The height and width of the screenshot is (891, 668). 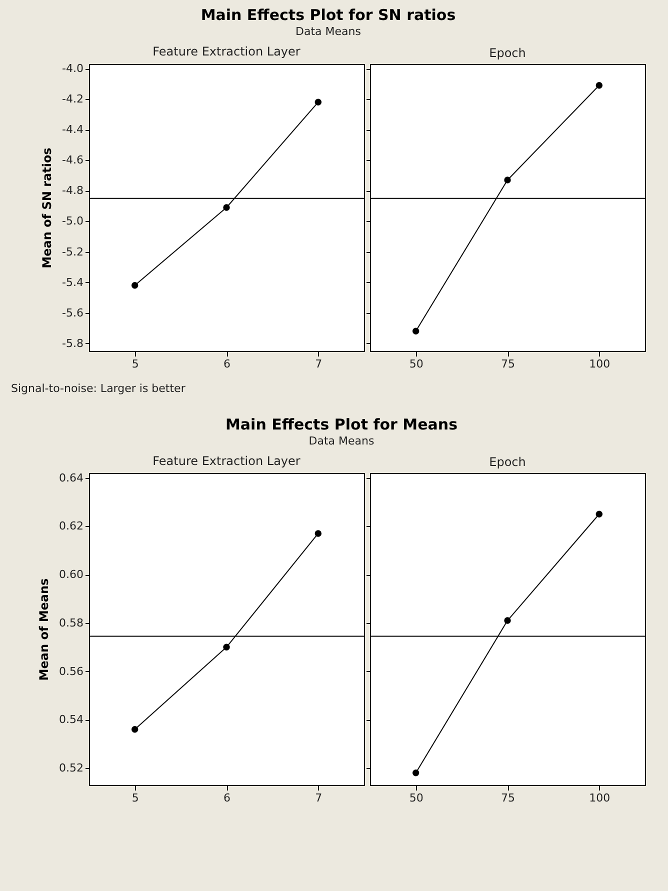 What do you see at coordinates (73, 221) in the screenshot?
I see `y-tick-label: -5.0` at bounding box center [73, 221].